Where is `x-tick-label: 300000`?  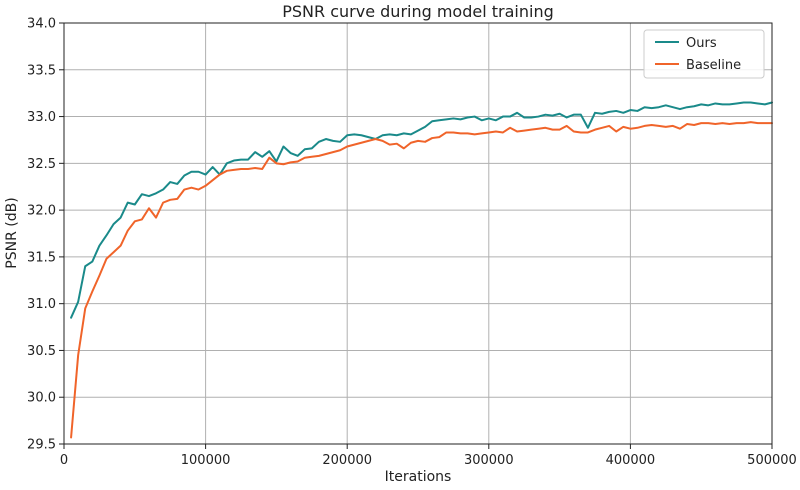 x-tick-label: 300000 is located at coordinates (489, 460).